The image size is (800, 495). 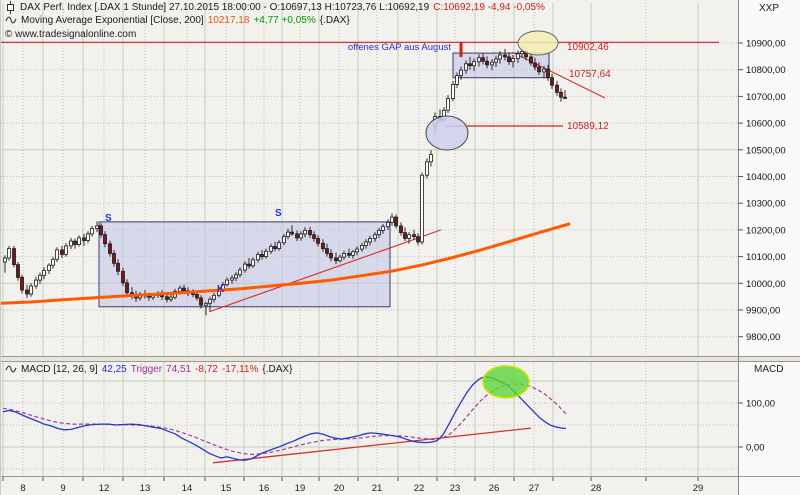 I want to click on date-tick-label: 21, so click(x=377, y=488).